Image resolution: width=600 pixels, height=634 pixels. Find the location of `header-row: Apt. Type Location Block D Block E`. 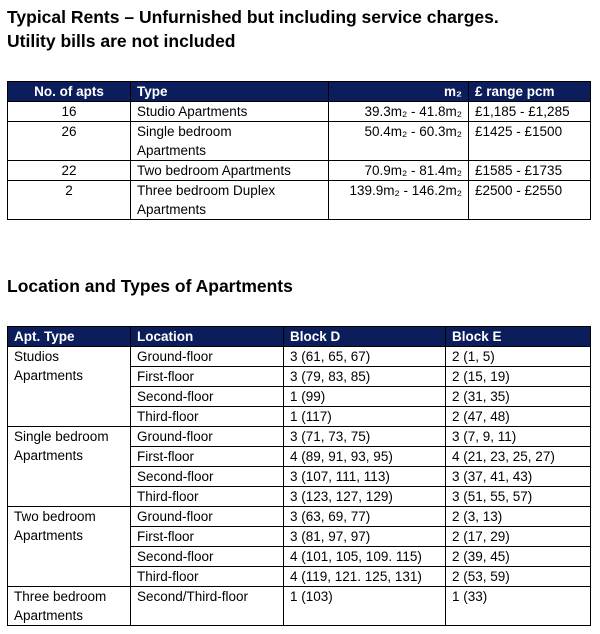

header-row: Apt. Type Location Block D Block E is located at coordinates (299, 336).